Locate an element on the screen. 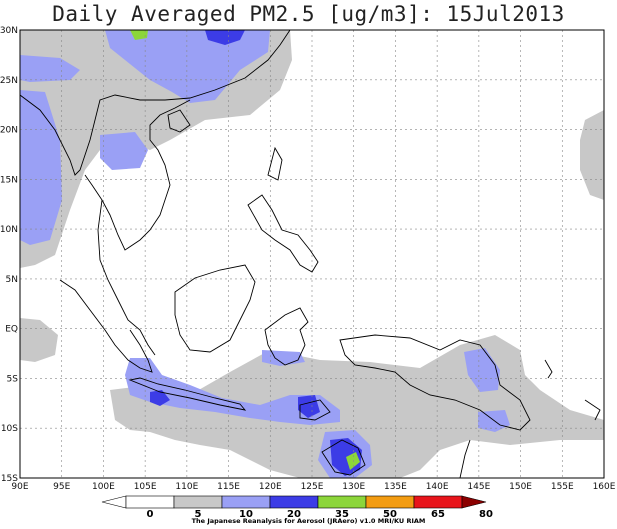 The width and height of the screenshot is (617, 529). colorbar-max-arrow is located at coordinates (474, 502).